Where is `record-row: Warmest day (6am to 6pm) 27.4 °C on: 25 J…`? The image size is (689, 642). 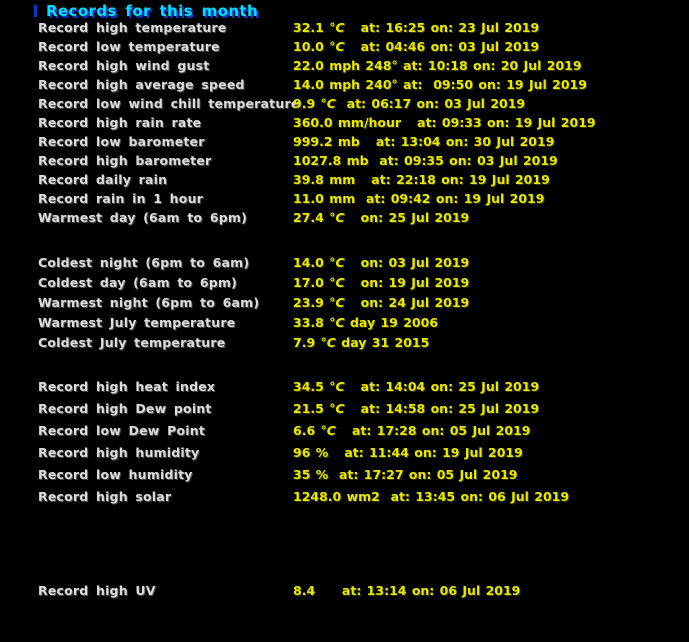
record-row: Warmest day (6am to 6pm) 27.4 °C on: 25 J… is located at coordinates (363, 217).